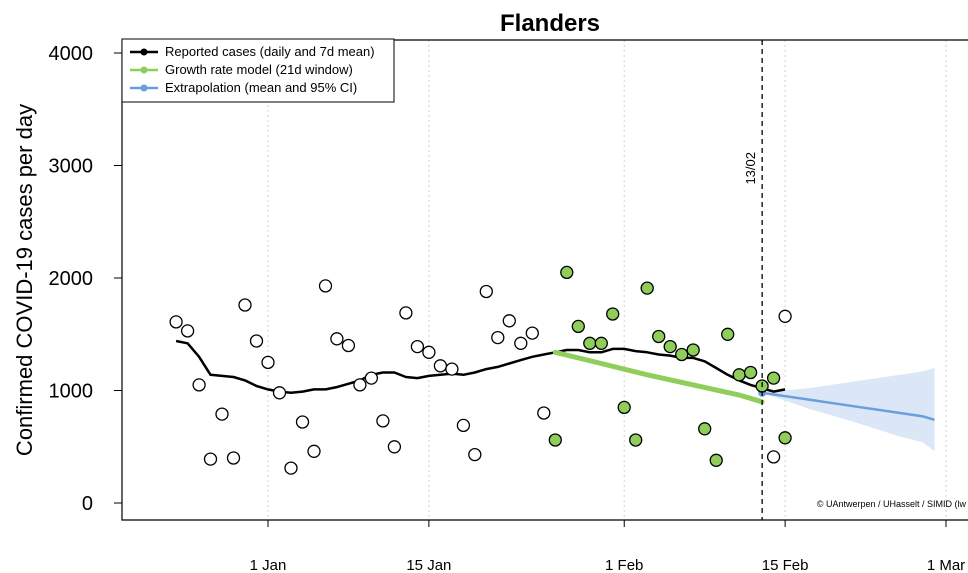  Describe the element at coordinates (71, 279) in the screenshot. I see `y-tick-label: 2000` at that location.